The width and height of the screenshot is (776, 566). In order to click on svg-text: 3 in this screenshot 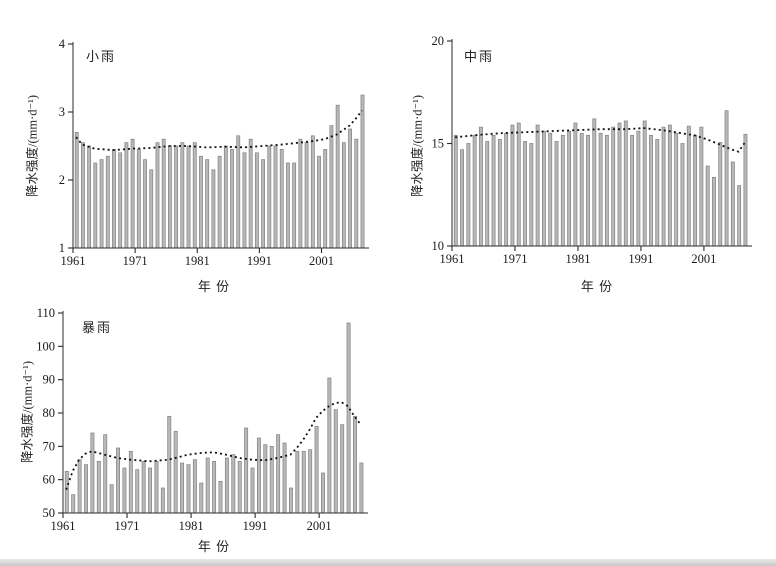, I will do `click(62, 112)`.